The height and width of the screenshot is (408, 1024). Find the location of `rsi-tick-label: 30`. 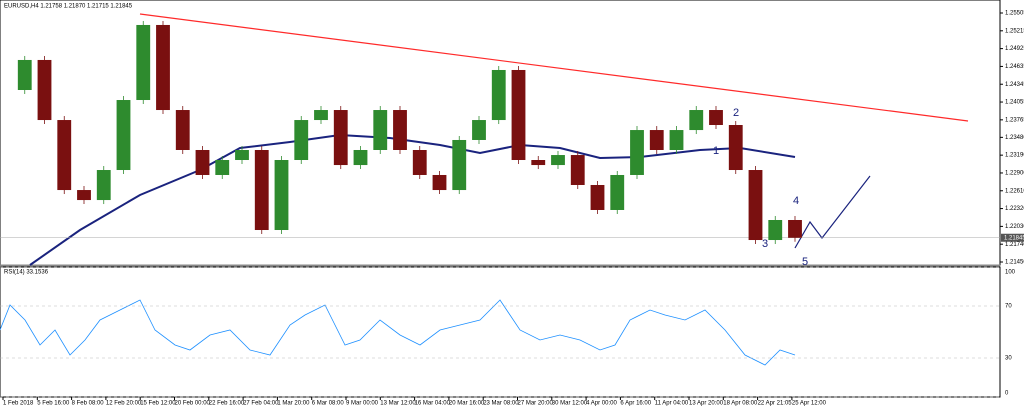

rsi-tick-label: 30 is located at coordinates (1008, 359).